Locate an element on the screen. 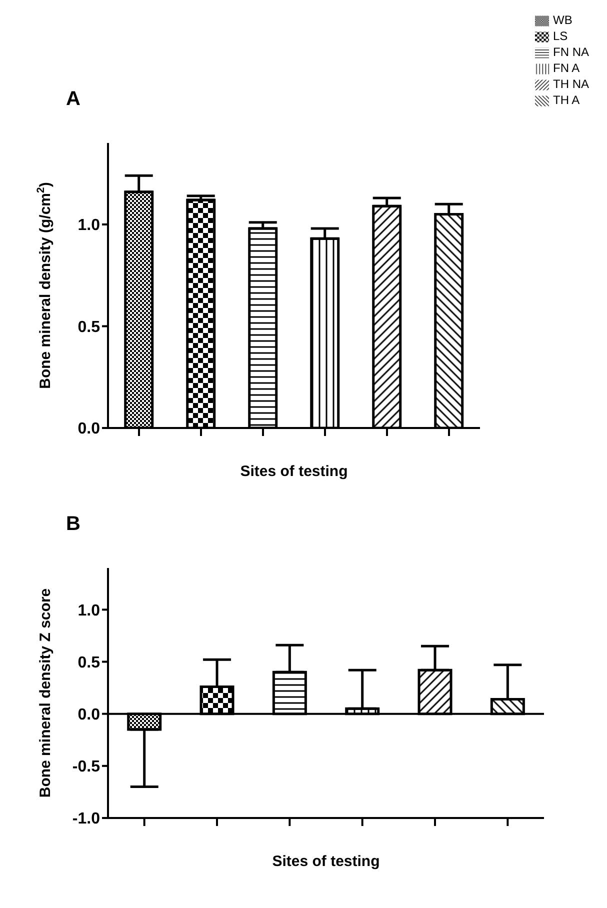  y-tick-label: -1.0 is located at coordinates (86, 819).